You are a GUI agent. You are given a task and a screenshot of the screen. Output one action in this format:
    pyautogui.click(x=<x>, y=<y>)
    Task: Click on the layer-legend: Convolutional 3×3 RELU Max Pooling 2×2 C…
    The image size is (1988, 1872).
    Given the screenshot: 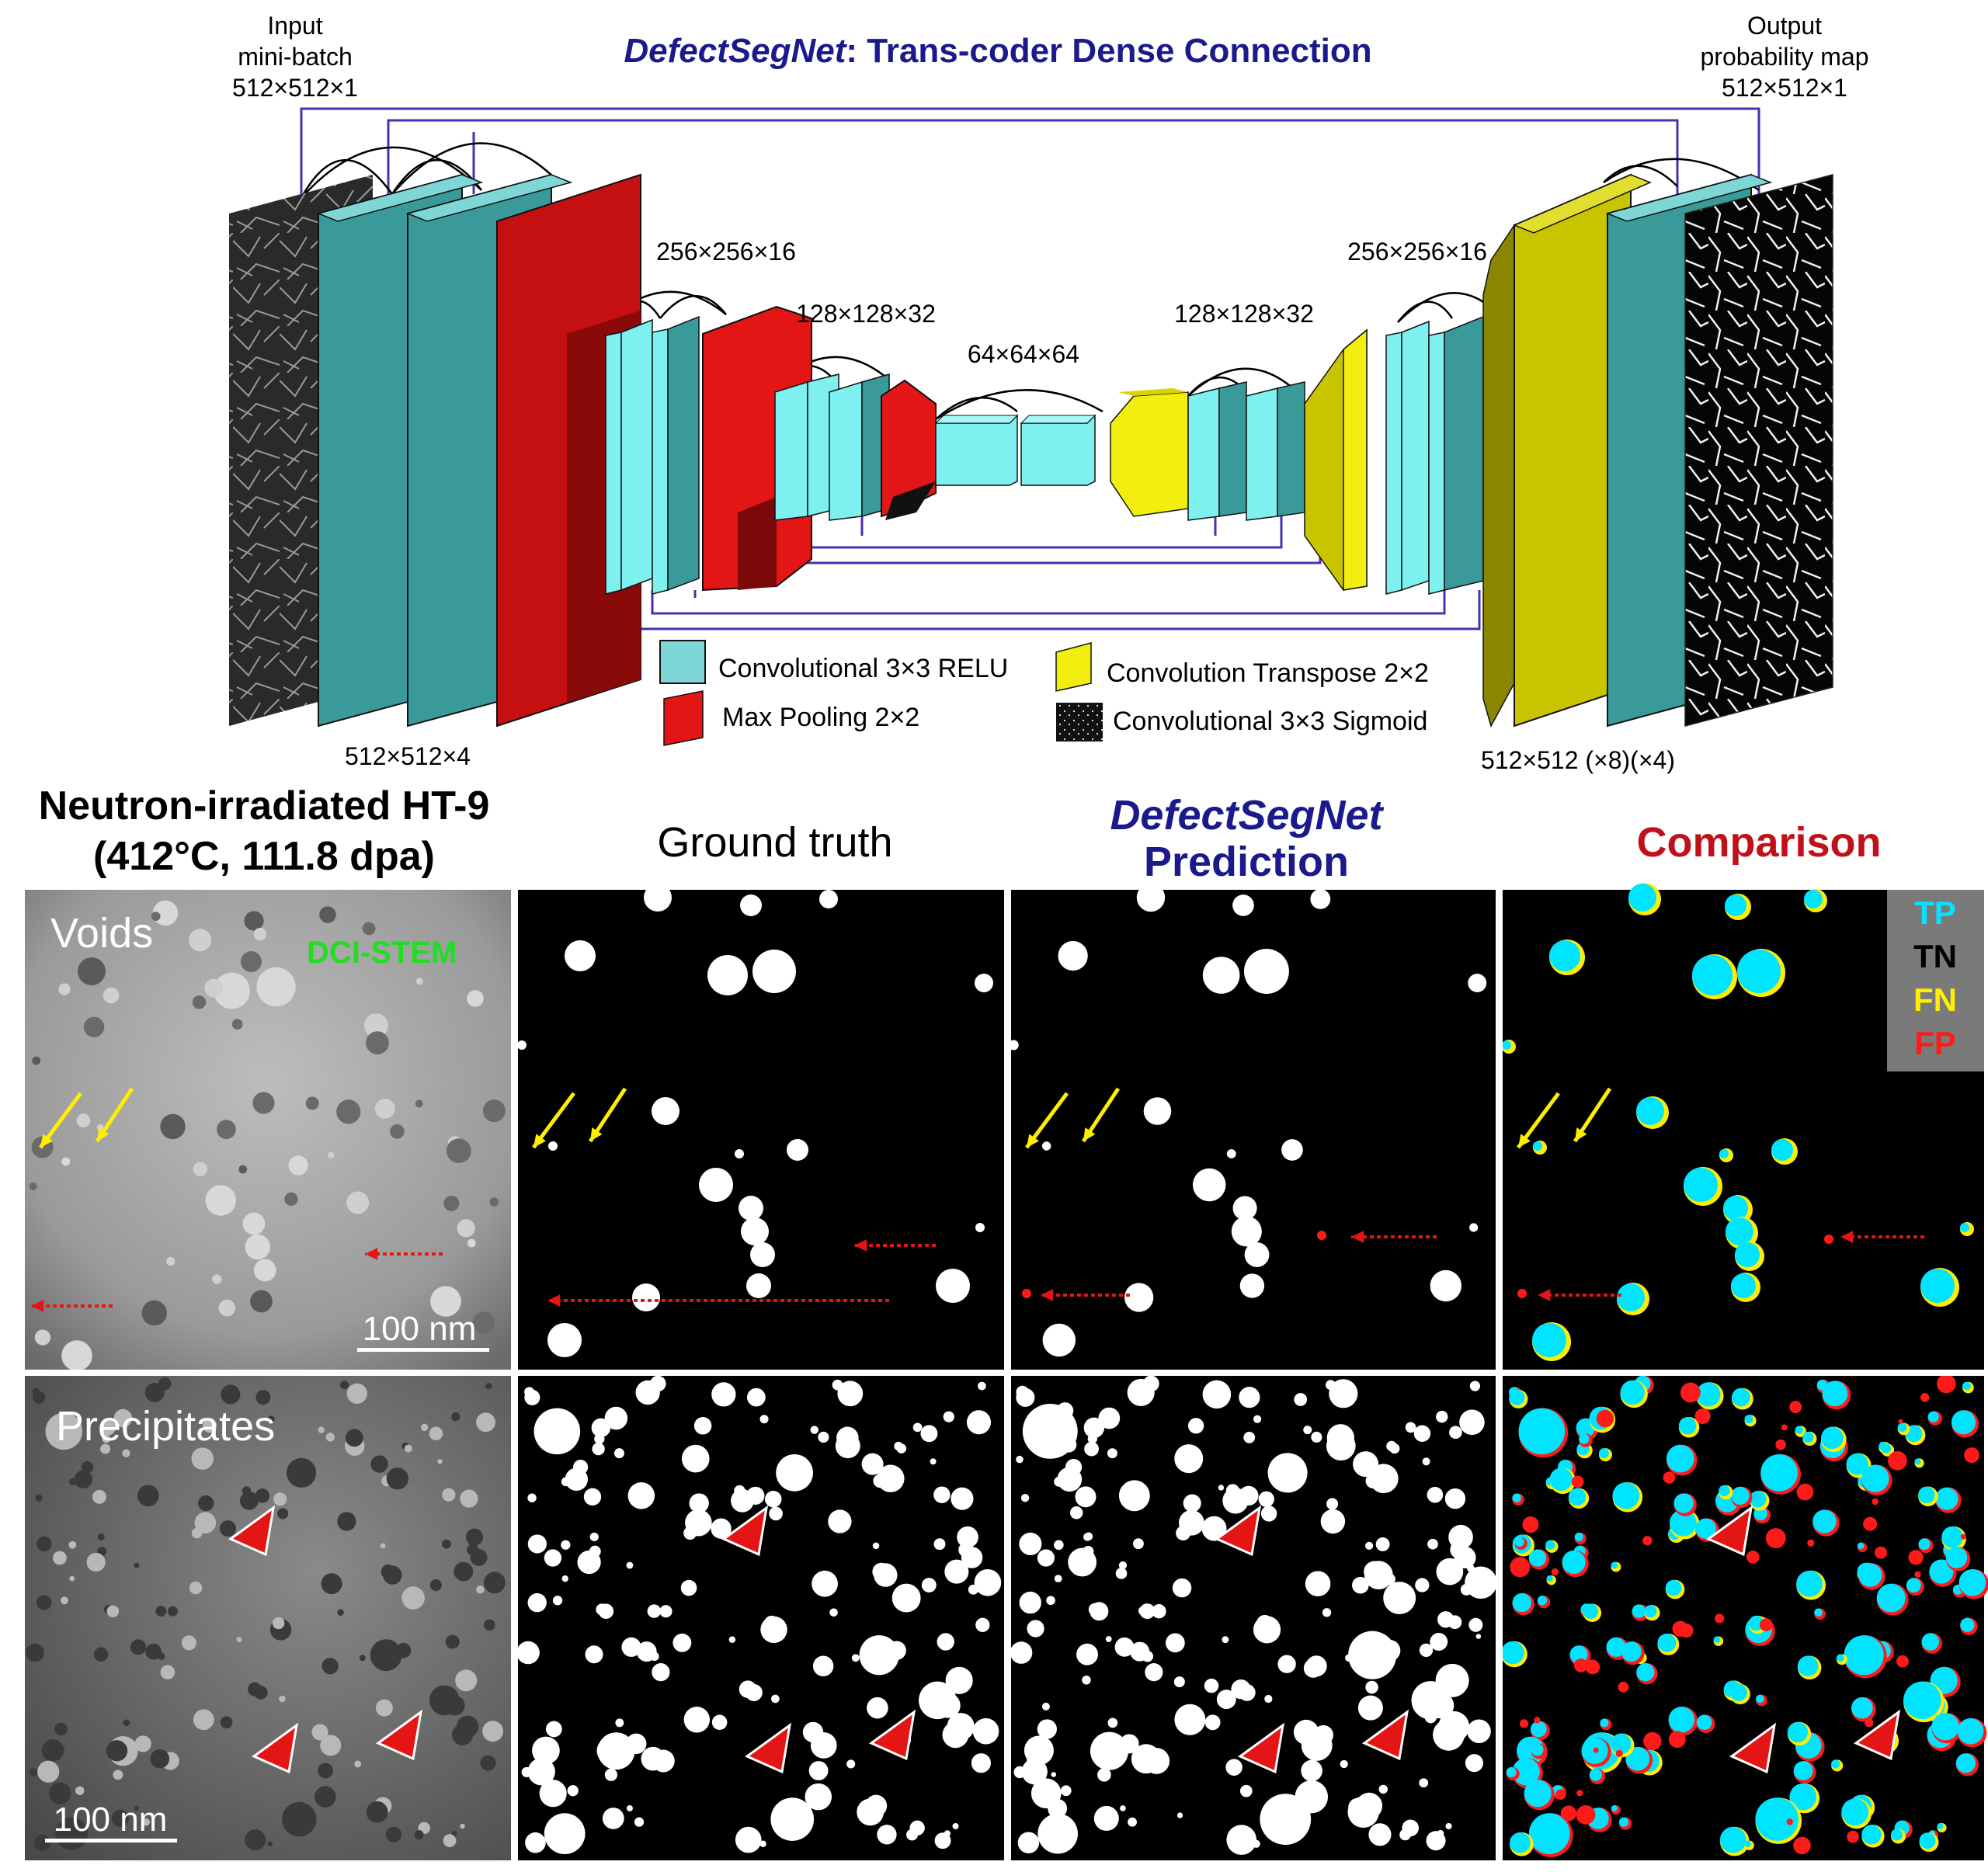 What is the action you would take?
    pyautogui.click(x=1044, y=693)
    